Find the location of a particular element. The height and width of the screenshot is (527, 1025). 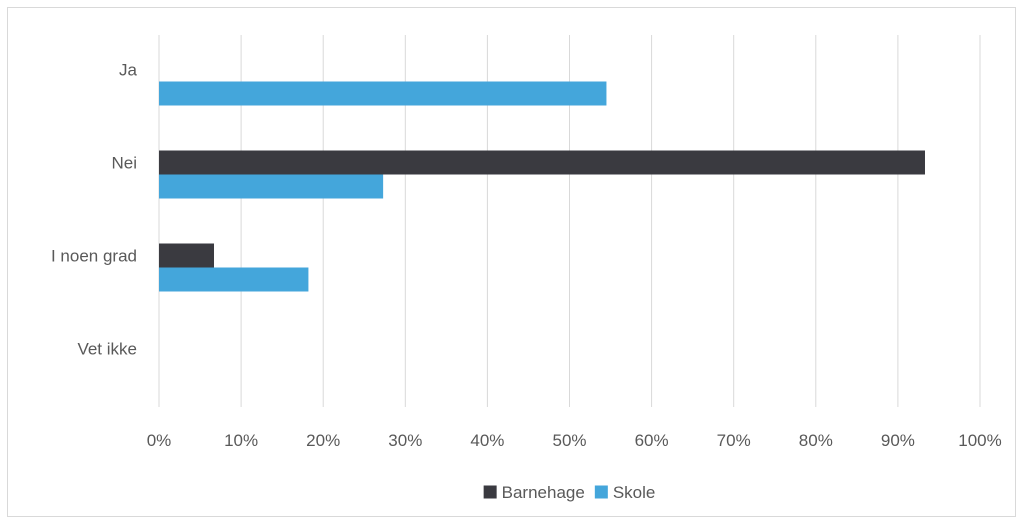

category-label: Ja is located at coordinates (128, 70).